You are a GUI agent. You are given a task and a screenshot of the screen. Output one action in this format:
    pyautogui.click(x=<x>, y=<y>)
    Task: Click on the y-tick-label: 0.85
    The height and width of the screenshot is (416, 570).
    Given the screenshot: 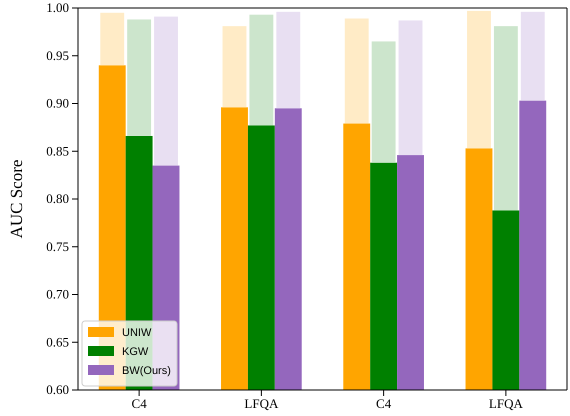 What is the action you would take?
    pyautogui.click(x=57, y=150)
    